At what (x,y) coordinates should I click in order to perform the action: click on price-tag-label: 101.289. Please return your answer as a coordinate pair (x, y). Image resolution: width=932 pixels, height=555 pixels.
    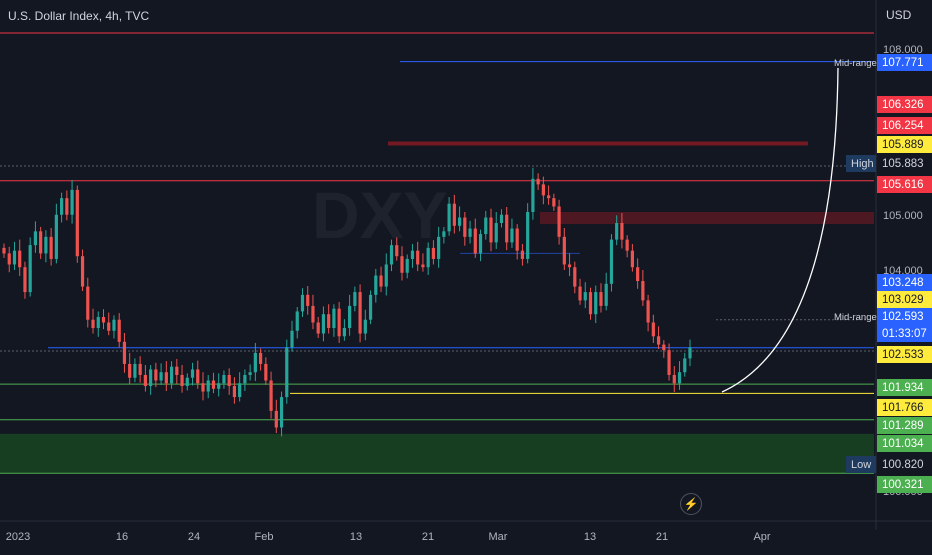
    Looking at the image, I should click on (903, 426).